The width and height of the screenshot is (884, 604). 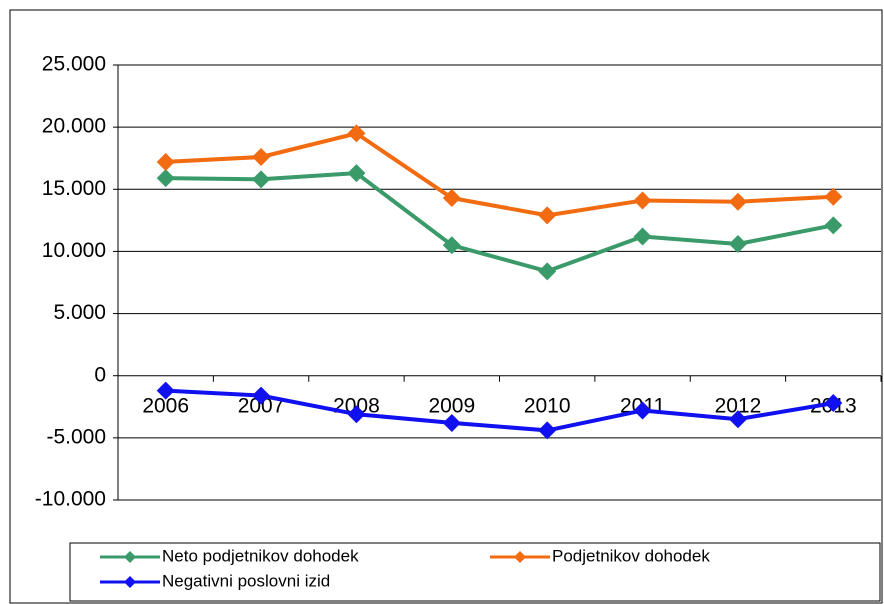 I want to click on y-tick-label: -10.000, so click(x=70, y=499).